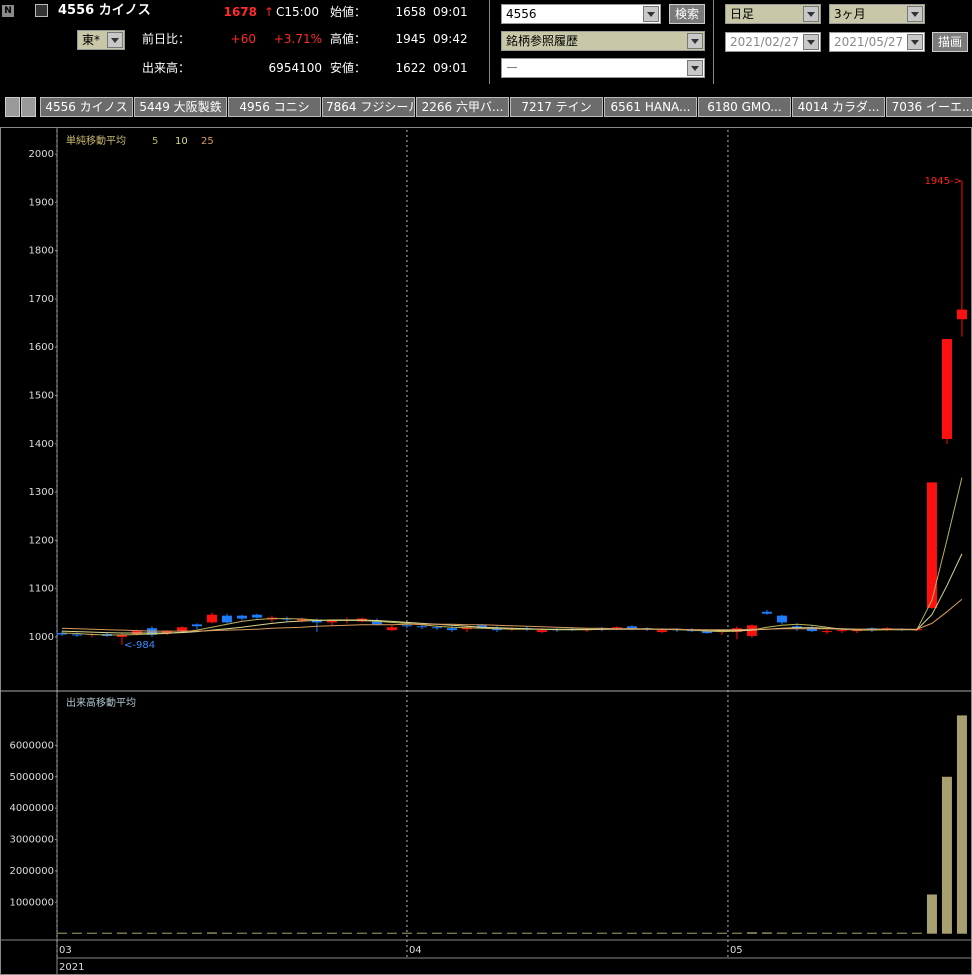  What do you see at coordinates (31, 871) in the screenshot?
I see `volume-tick-label: 2000000` at bounding box center [31, 871].